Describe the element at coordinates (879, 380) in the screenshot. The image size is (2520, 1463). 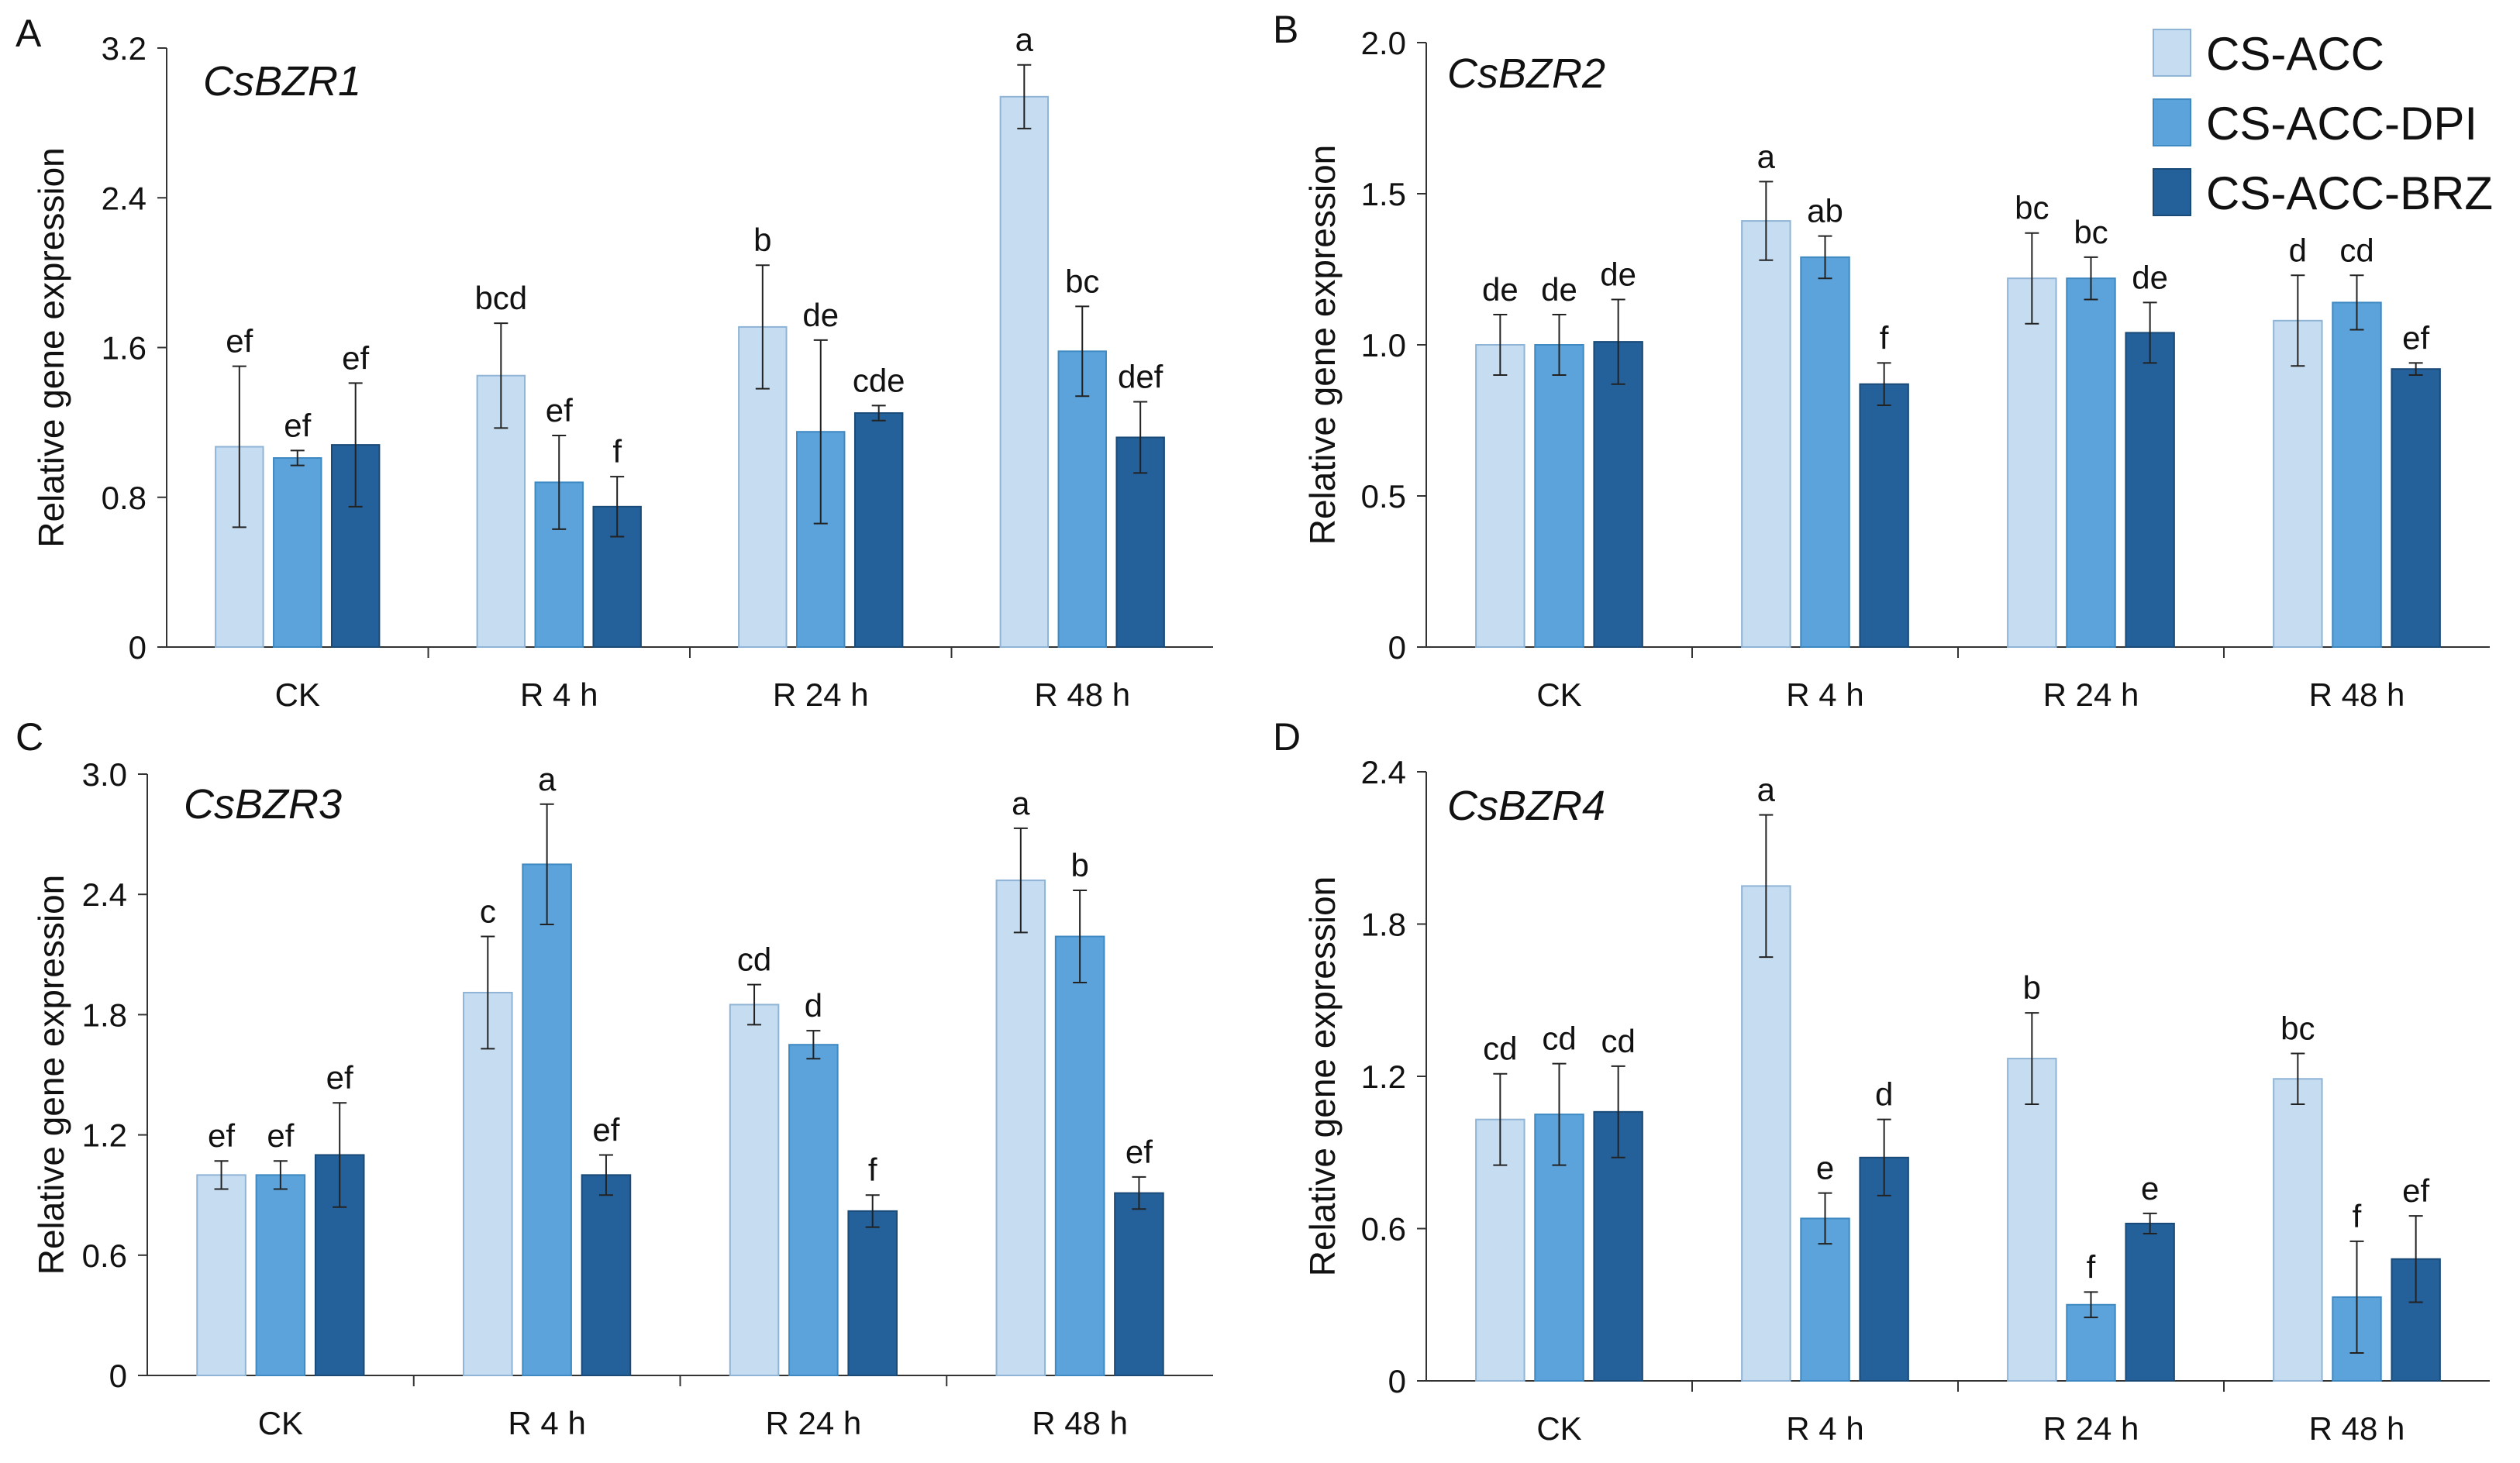
I see `significance-label: cde` at that location.